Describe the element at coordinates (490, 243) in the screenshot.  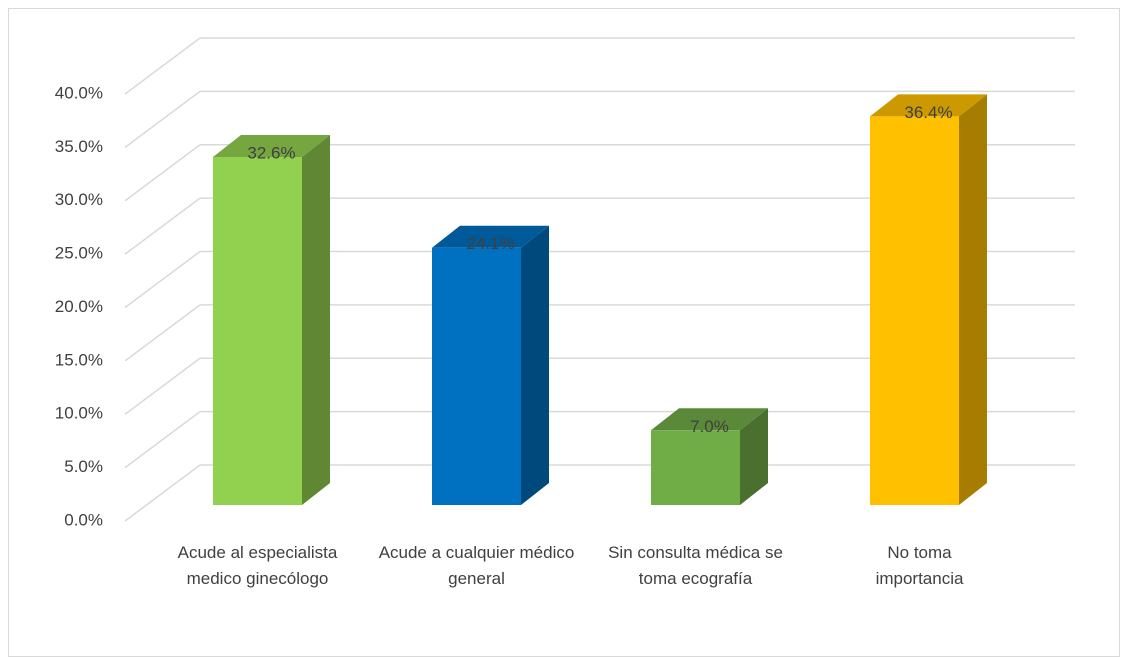
I see `value-label: 24.1%` at that location.